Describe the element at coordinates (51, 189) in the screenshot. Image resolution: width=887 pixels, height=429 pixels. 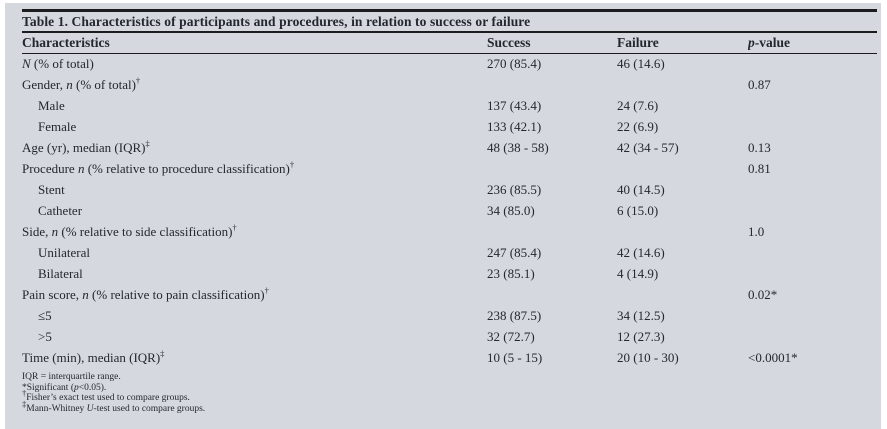
I see `text-segment: Stent` at that location.